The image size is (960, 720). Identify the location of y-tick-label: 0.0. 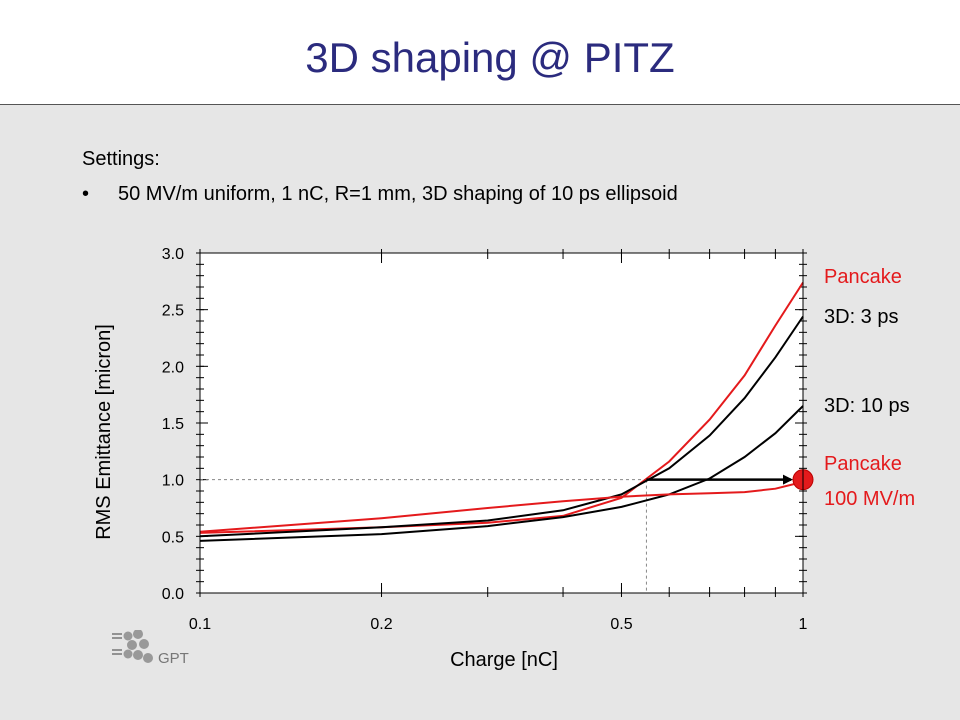
(173, 594).